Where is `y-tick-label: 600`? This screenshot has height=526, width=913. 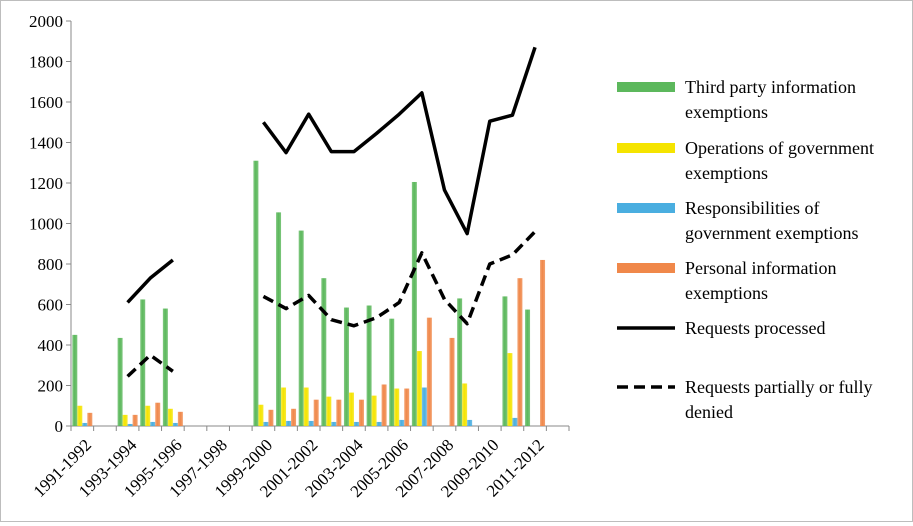 y-tick-label: 600 is located at coordinates (51, 305).